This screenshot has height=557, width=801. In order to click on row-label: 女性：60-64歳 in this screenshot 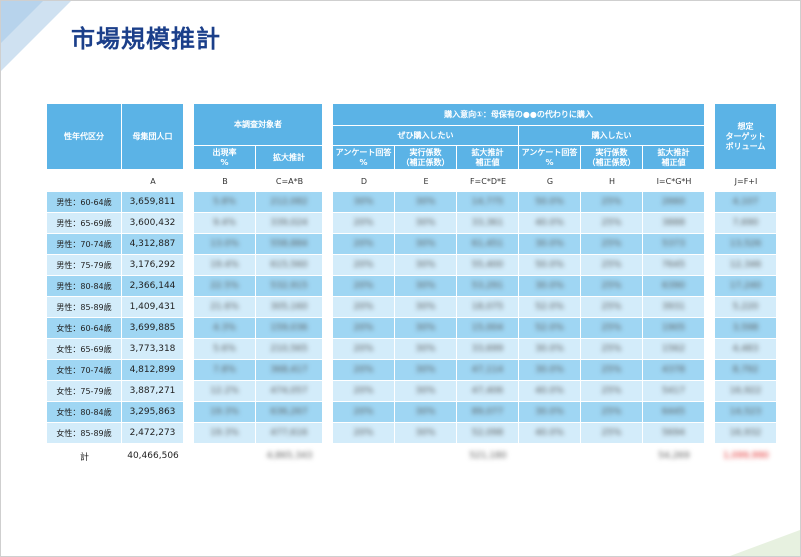, I will do `click(84, 328)`.